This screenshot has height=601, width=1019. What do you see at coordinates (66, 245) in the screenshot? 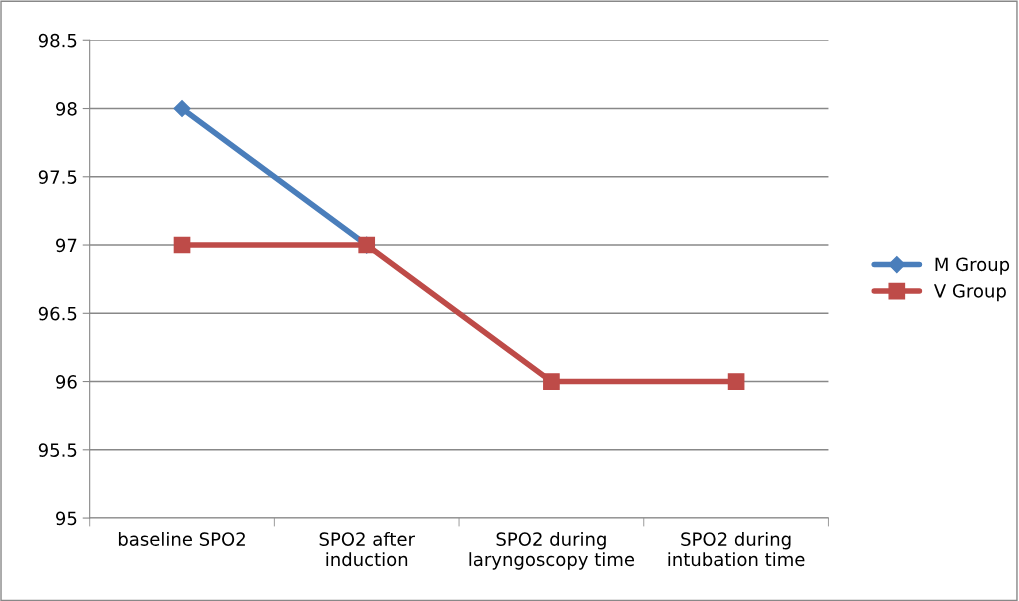
I see `y-tick-label: 97` at bounding box center [66, 245].